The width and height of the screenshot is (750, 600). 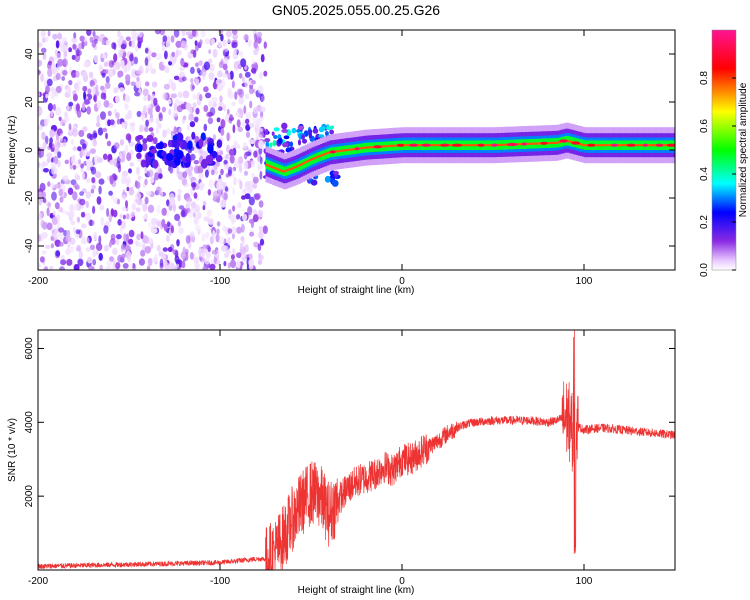 I want to click on figure-title: GN05.2025.055.00.25.G26, so click(x=356, y=10).